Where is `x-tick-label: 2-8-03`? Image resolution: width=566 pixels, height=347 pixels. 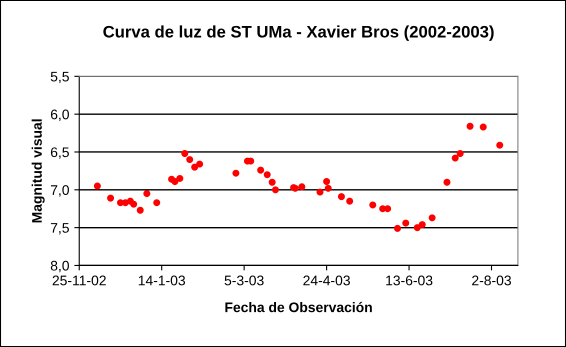 x-tick-label: 2-8-03 is located at coordinates (491, 281).